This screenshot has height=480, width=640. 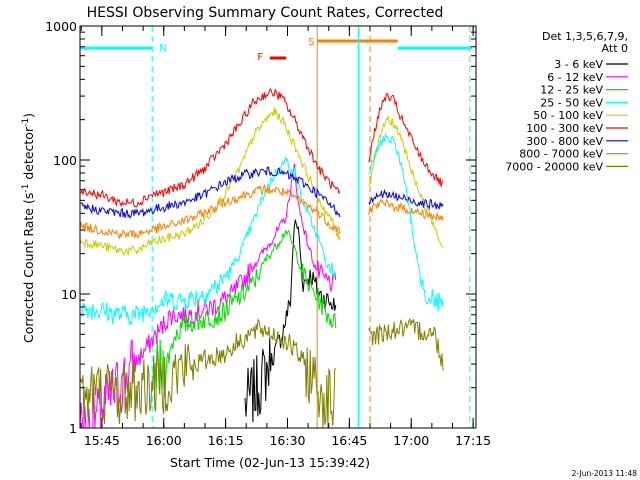 What do you see at coordinates (73, 428) in the screenshot?
I see `y-tick-label-0: 1` at bounding box center [73, 428].